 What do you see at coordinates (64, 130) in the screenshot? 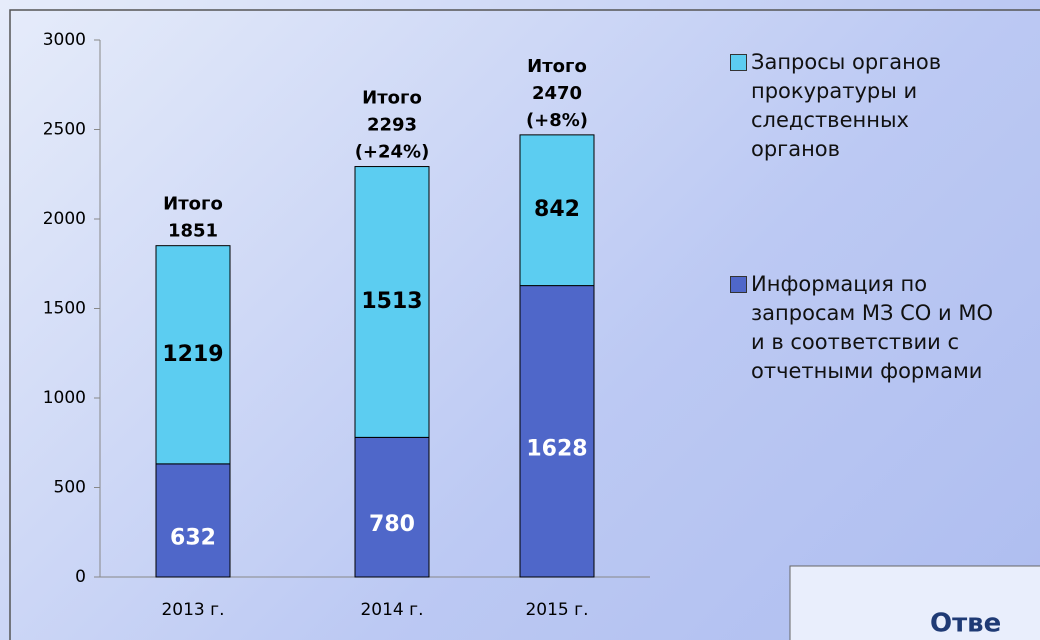
I see `y-tick-label: 2500` at bounding box center [64, 130].